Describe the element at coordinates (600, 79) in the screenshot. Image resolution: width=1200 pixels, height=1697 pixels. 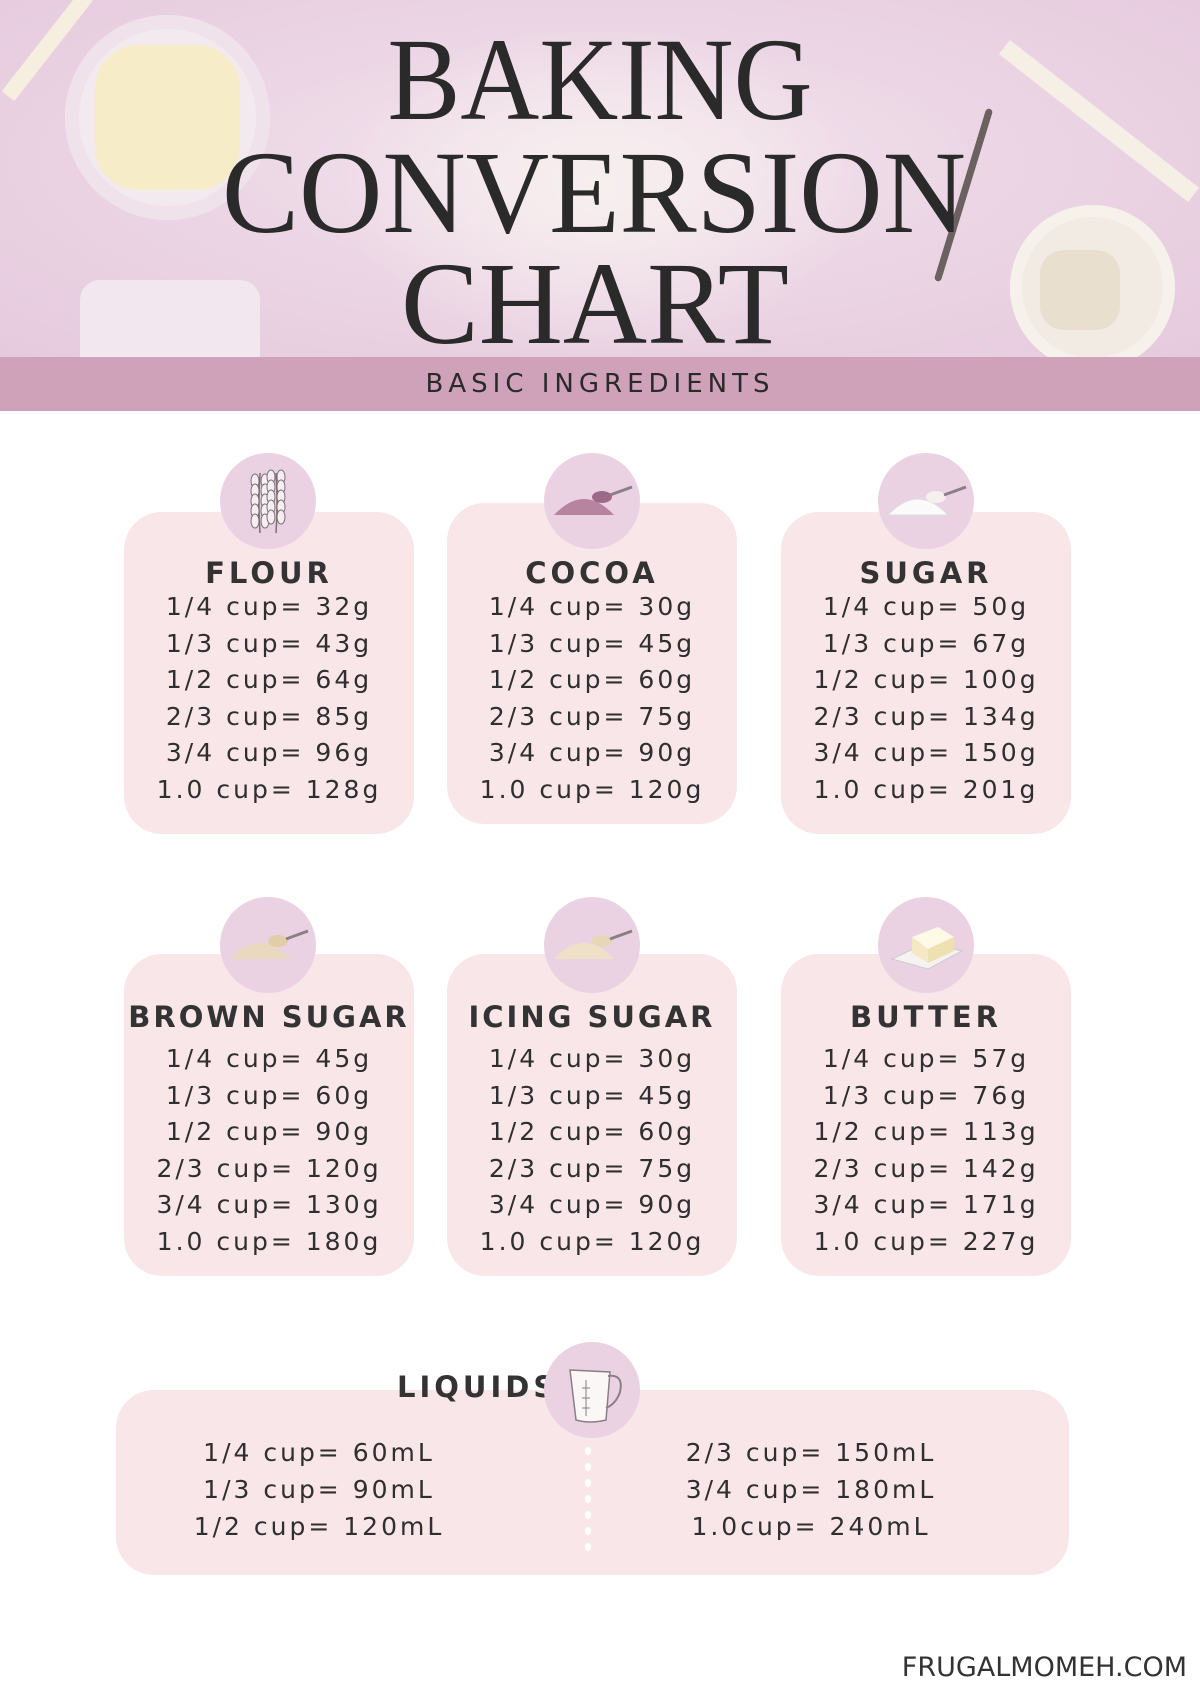
I see `title-line-baking: BAKING` at that location.